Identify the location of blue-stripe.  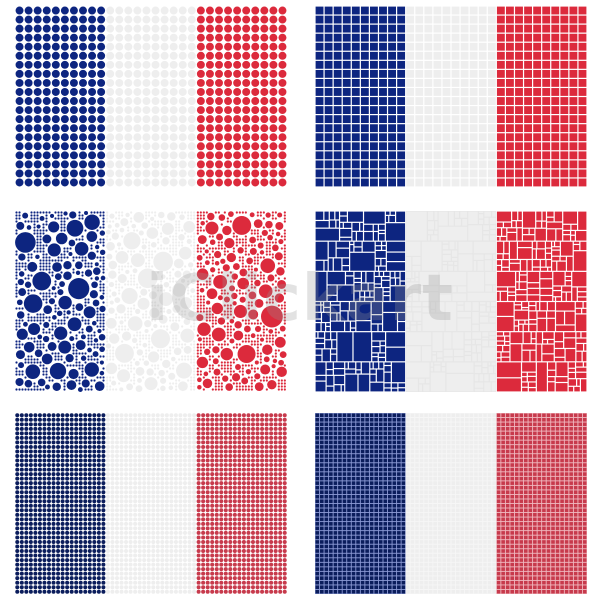
(360, 301).